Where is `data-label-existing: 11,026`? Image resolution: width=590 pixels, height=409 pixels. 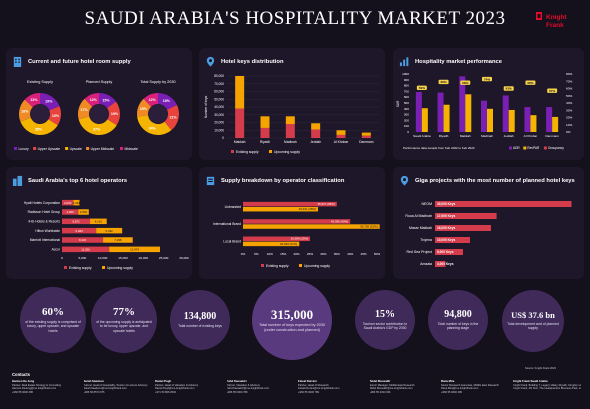 data-label-existing: 11,026 is located at coordinates (85, 249).